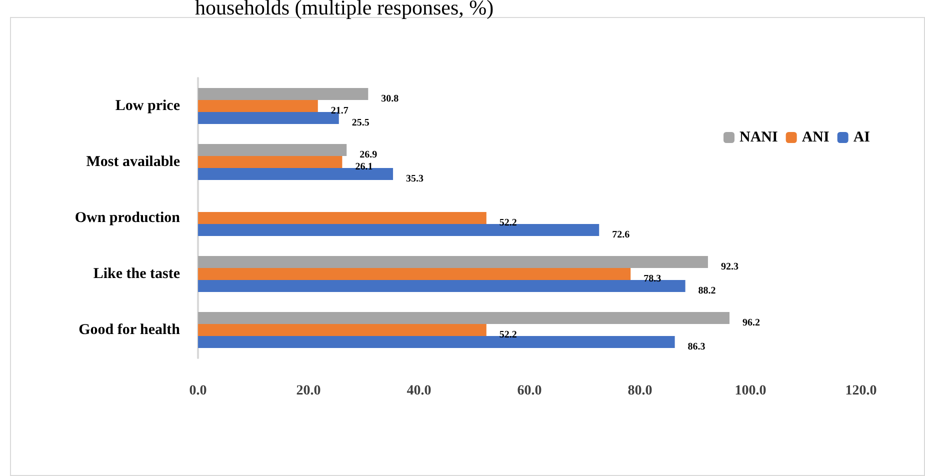  I want to click on data-label: 92.3, so click(729, 267).